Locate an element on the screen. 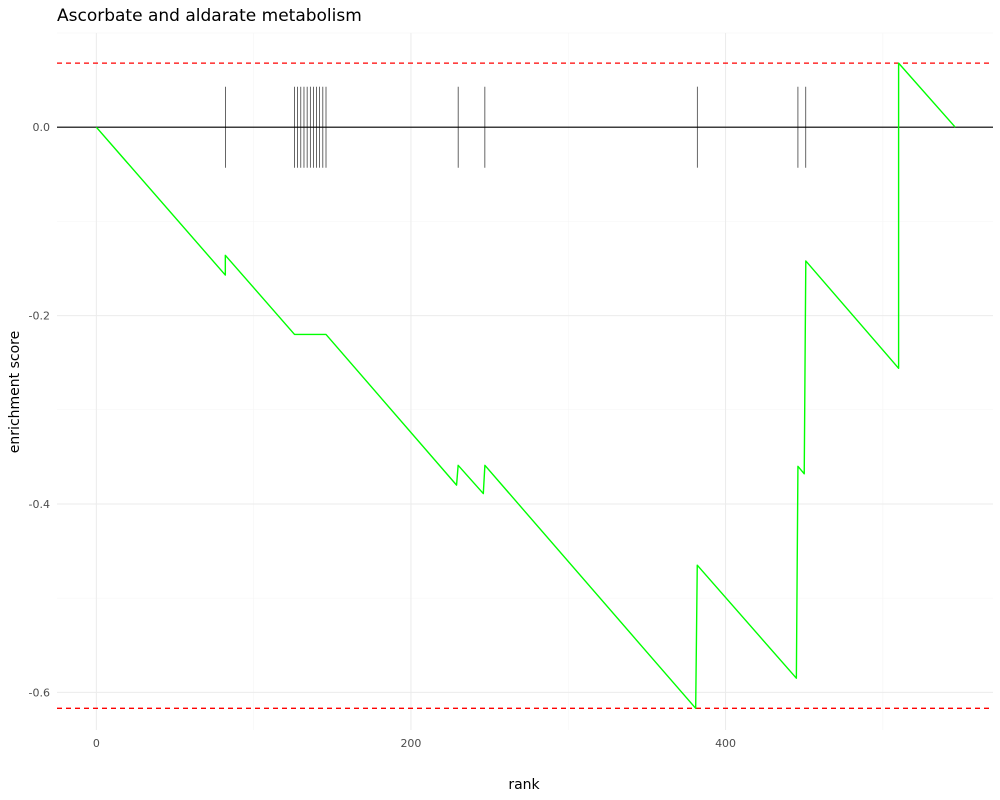  x-axis-title: rank is located at coordinates (524, 785).